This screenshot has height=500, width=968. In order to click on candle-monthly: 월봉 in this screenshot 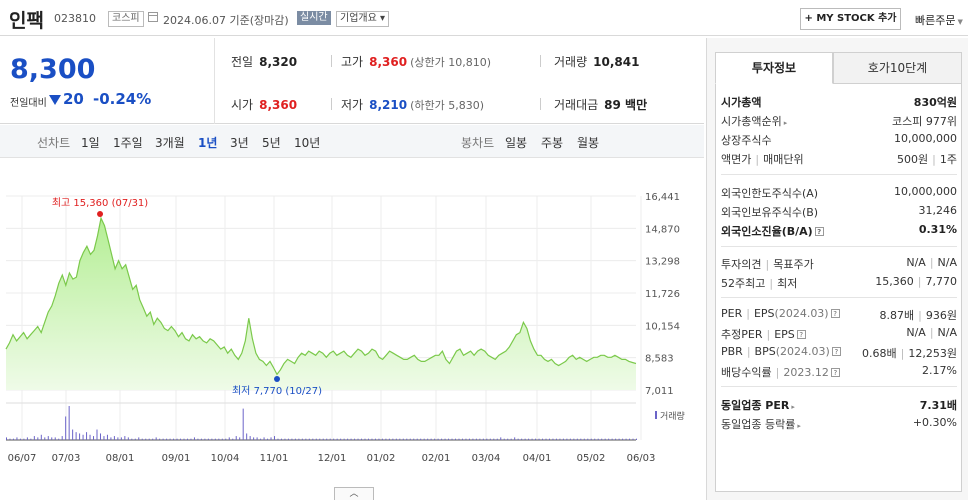, I will do `click(588, 143)`.